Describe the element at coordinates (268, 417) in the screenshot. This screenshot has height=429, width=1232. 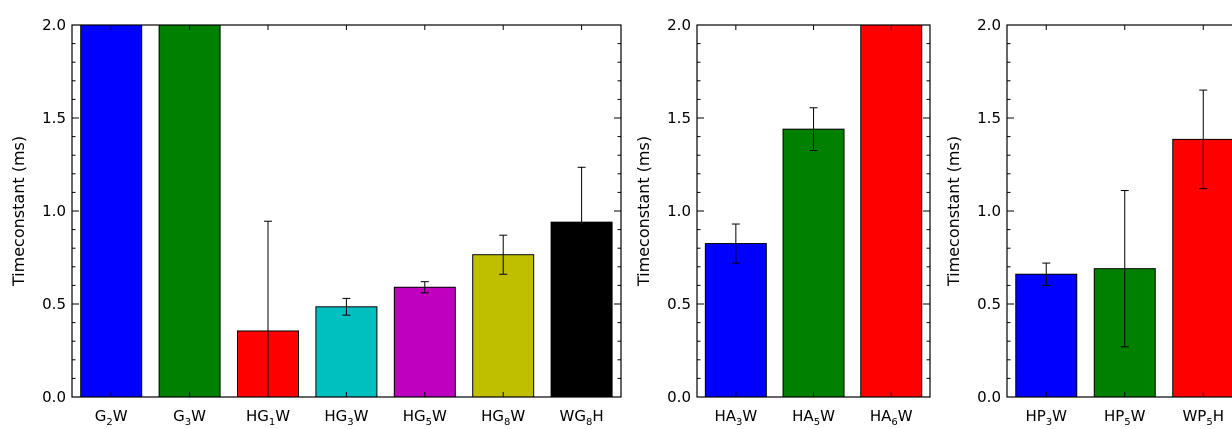
I see `x-tick-label: HG1W` at that location.